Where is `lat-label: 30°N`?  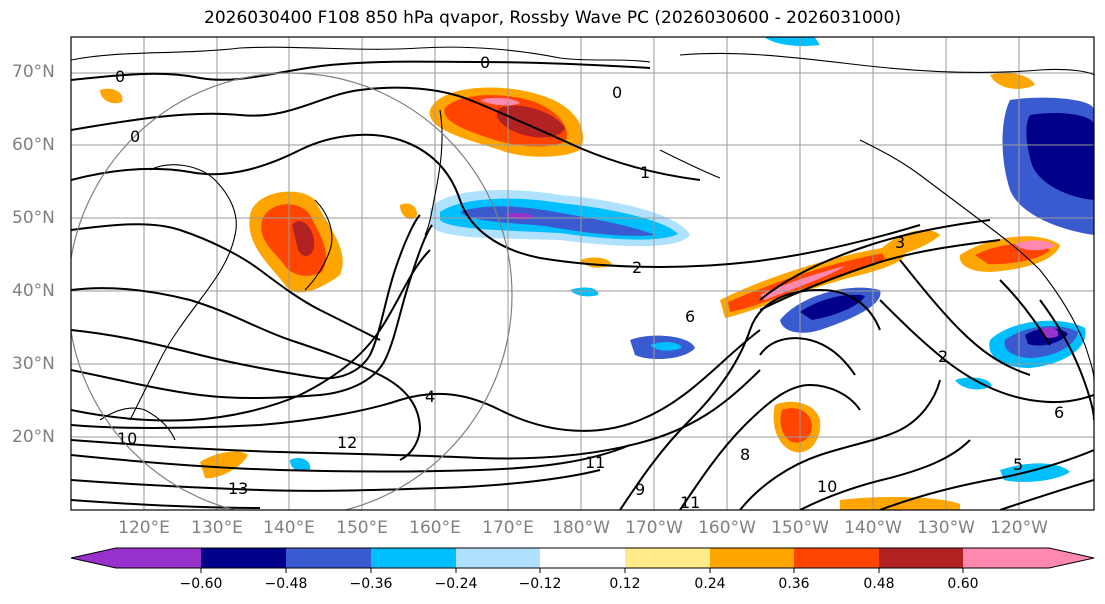 lat-label: 30°N is located at coordinates (33, 364).